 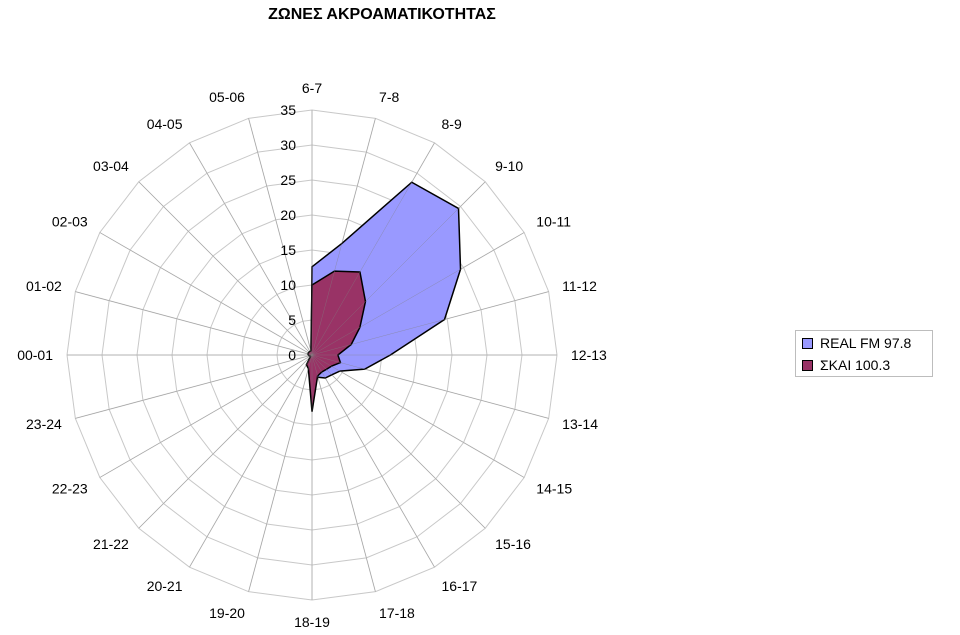 I want to click on category-label: 04-05, so click(x=165, y=124).